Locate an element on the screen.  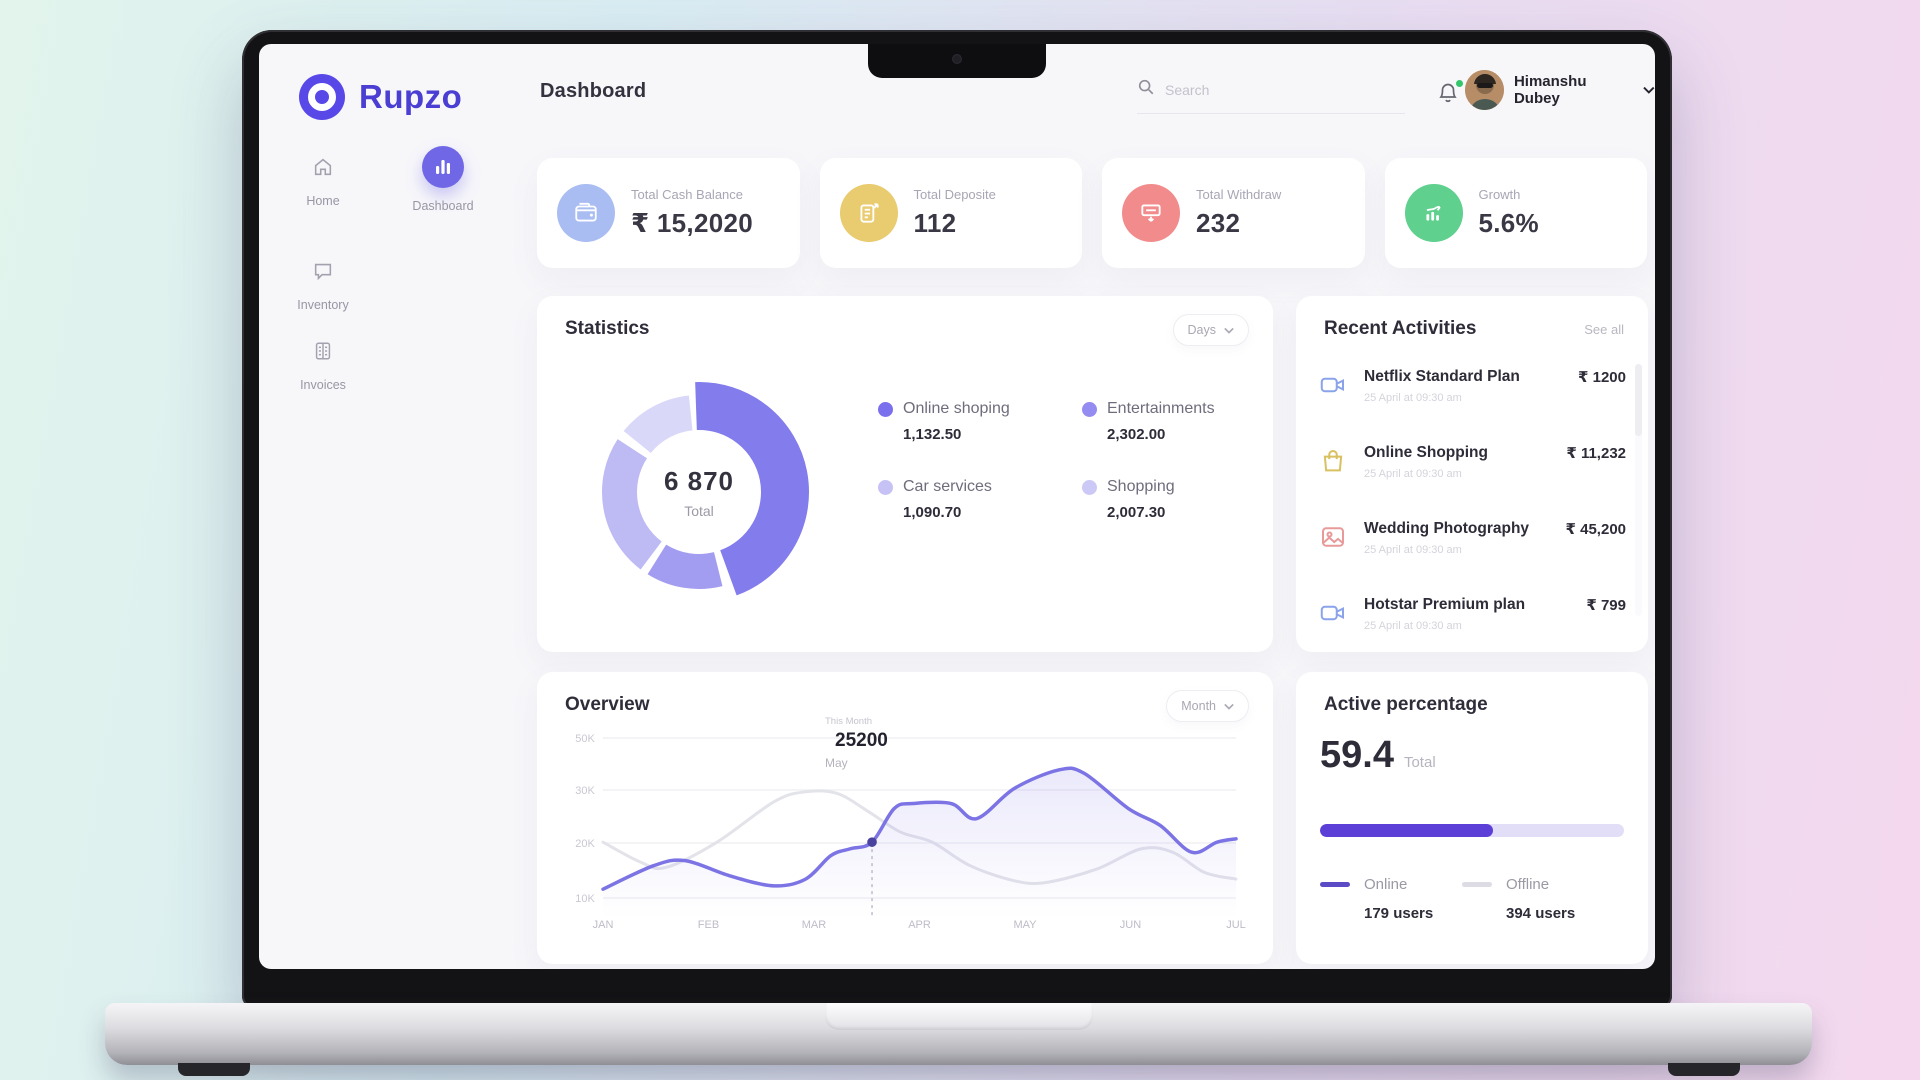
active-progress-fill is located at coordinates (1407, 830).